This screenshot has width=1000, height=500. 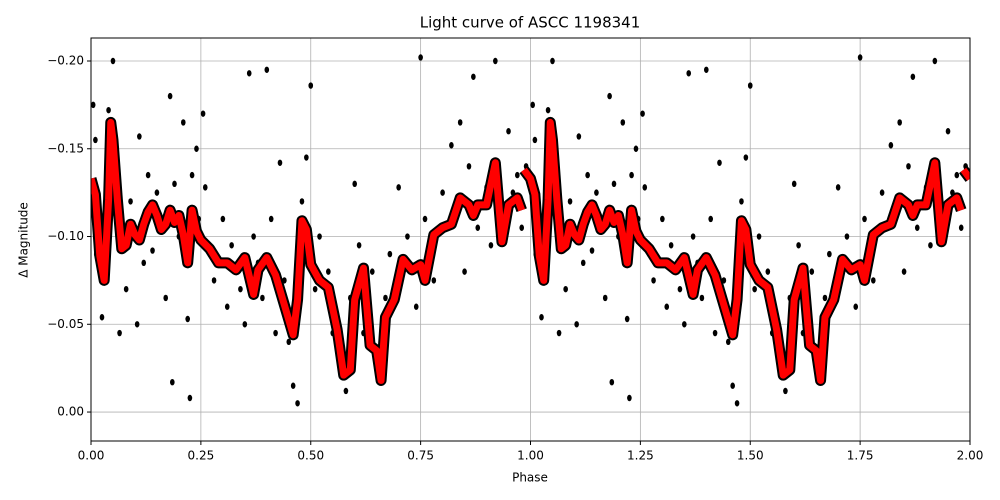 What do you see at coordinates (965, 174) in the screenshot?
I see `curve-line` at bounding box center [965, 174].